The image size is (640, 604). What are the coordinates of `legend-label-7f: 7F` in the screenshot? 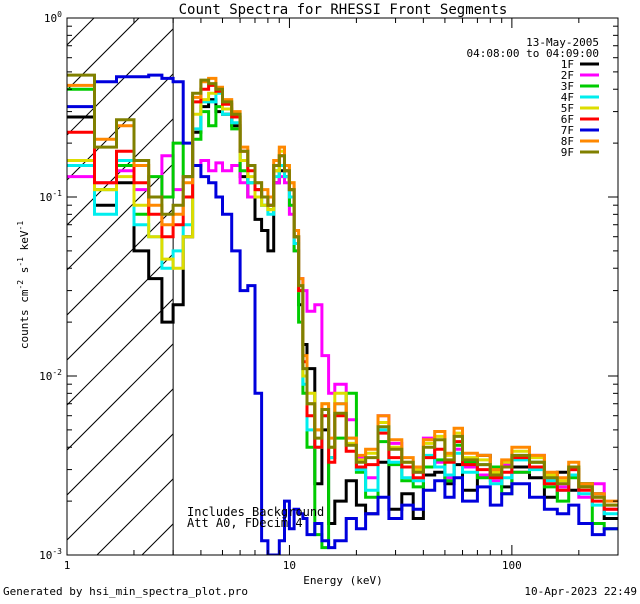 It's located at (567, 130).